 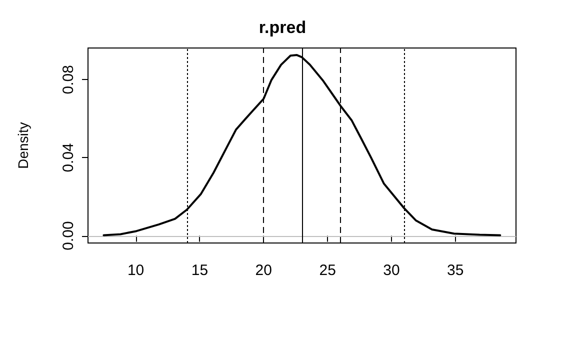 What do you see at coordinates (23, 145) in the screenshot?
I see `y-axis-title: Density` at bounding box center [23, 145].